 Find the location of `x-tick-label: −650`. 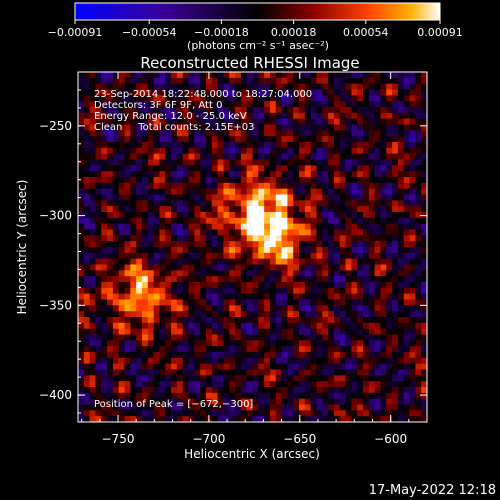

x-tick-label: −650 is located at coordinates (299, 439).